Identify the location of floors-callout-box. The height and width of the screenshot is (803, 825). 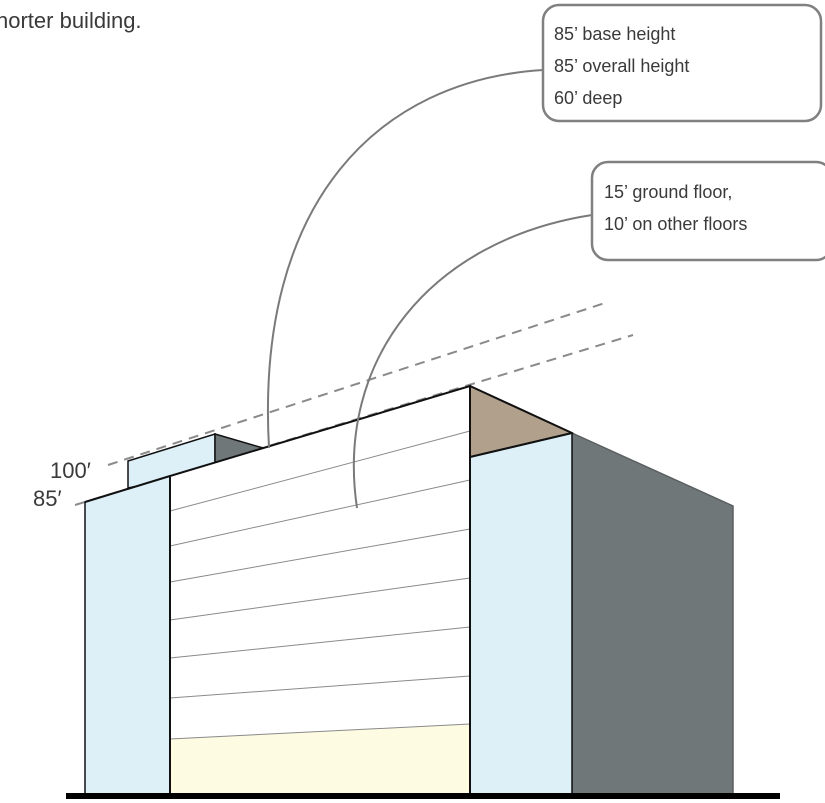
(707, 211).